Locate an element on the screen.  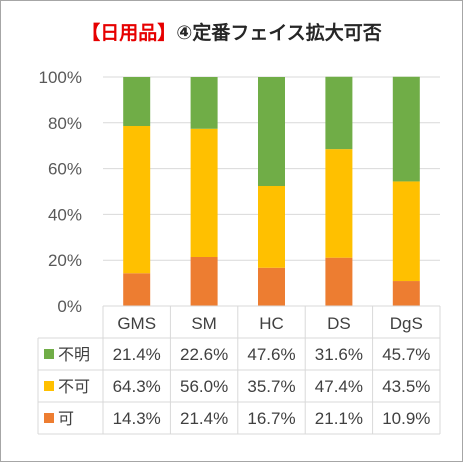
data-label: 22.6% is located at coordinates (204, 354).